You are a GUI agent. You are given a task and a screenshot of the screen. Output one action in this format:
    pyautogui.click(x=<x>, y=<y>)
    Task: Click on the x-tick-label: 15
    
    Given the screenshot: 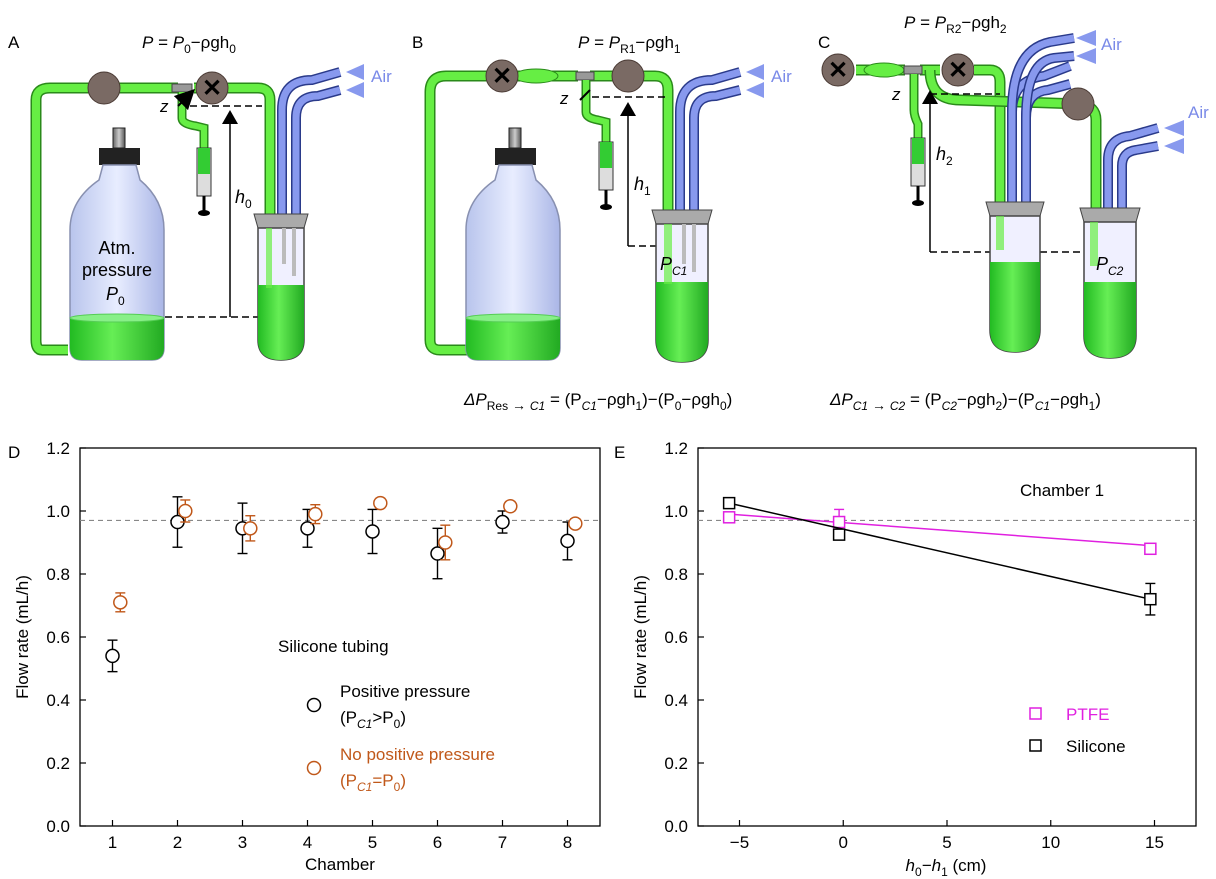 What is the action you would take?
    pyautogui.click(x=1154, y=842)
    